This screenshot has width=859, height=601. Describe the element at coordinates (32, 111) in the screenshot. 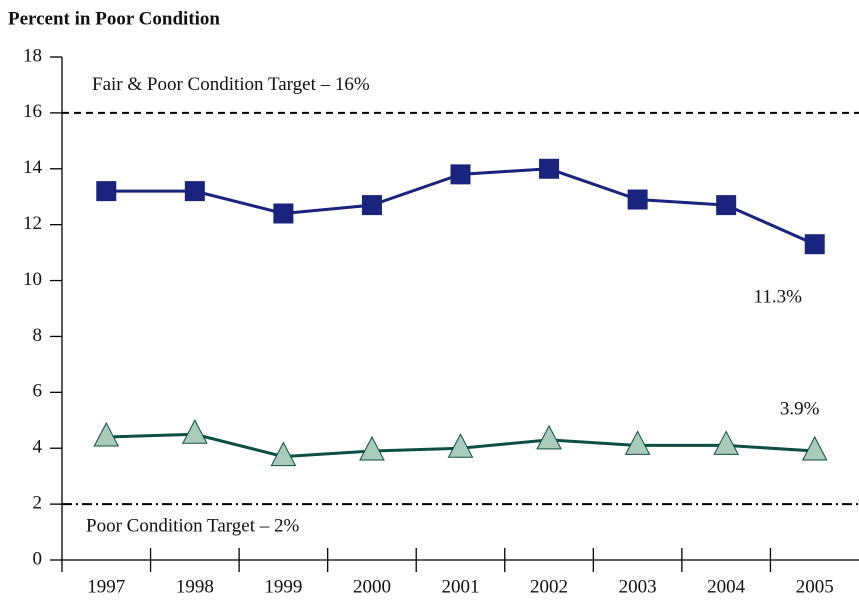

I see `y-tick-label: 16` at that location.